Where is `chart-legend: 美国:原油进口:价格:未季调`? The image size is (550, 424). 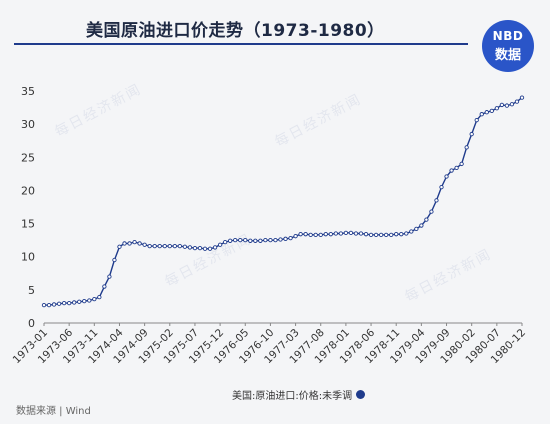
chart-legend: 美国:原油进口:价格:未季调 is located at coordinates (299, 394).